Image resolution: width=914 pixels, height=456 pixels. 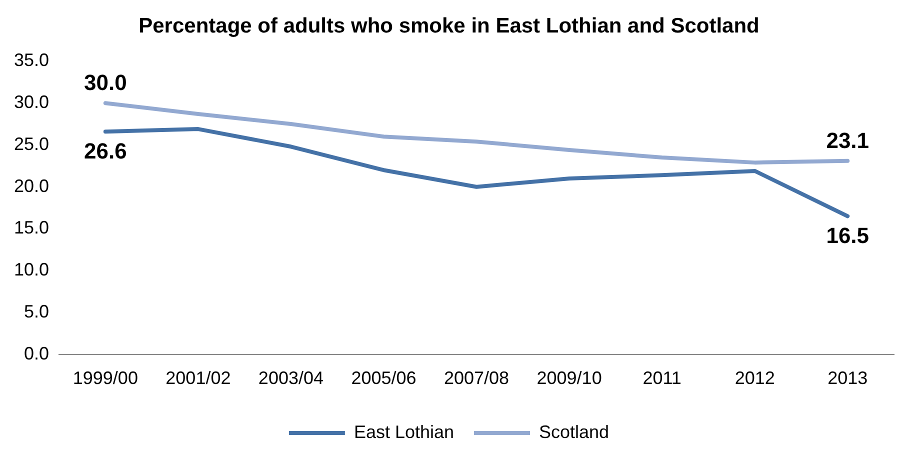 What do you see at coordinates (404, 432) in the screenshot?
I see `legend-label: East Lothian` at bounding box center [404, 432].